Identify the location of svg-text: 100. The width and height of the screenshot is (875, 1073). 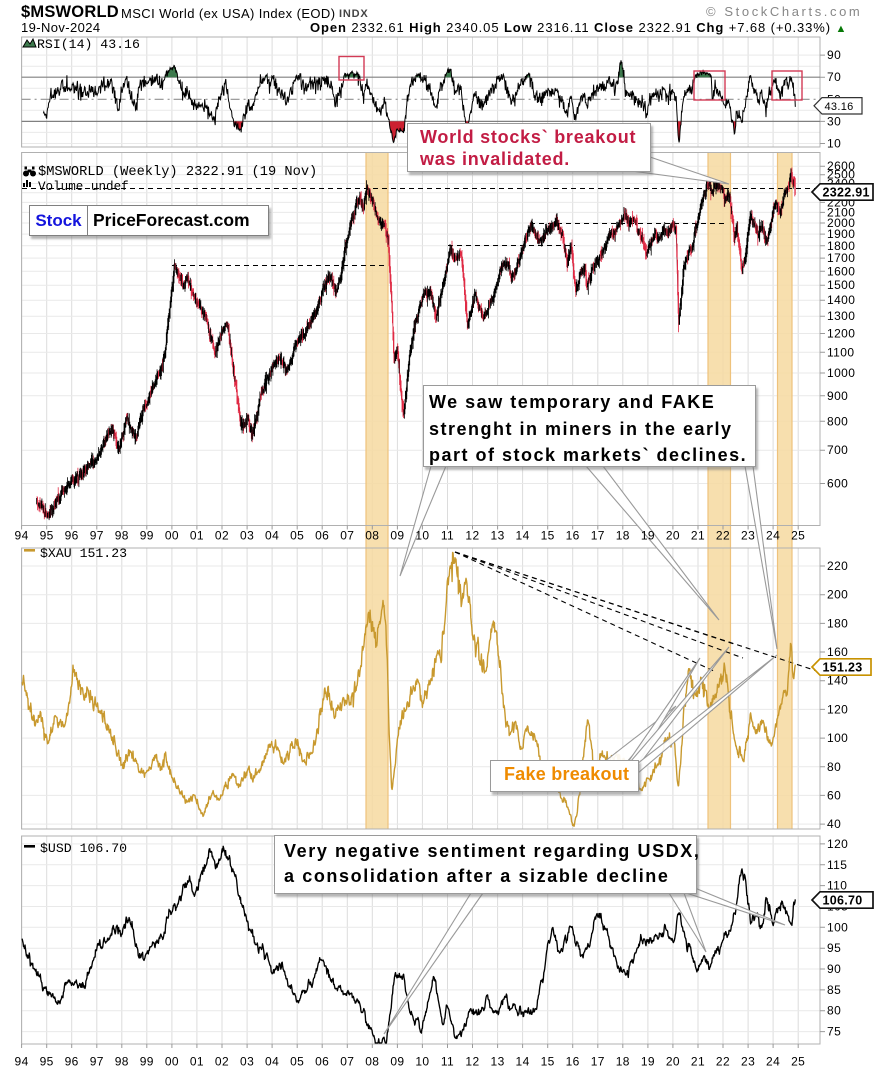
(837, 738).